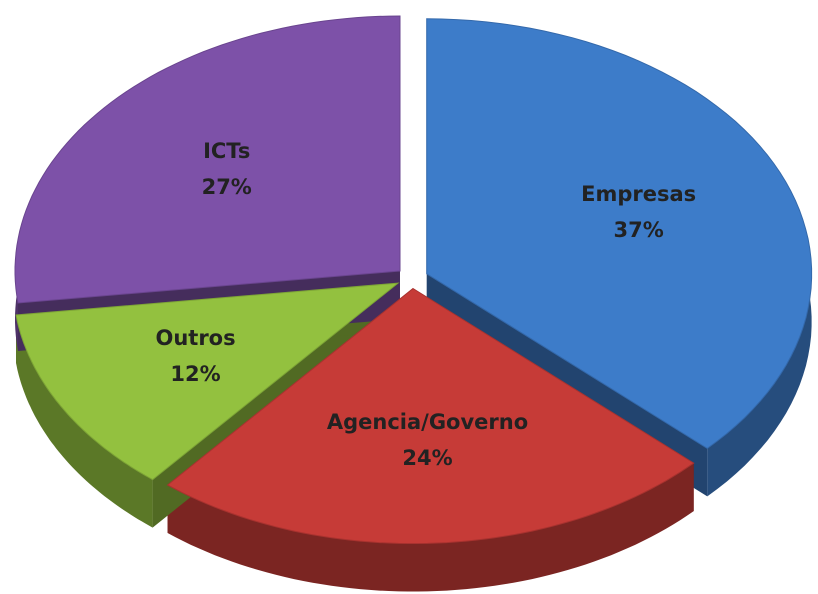  I want to click on category-label: Agencia/Governo, so click(427, 422).